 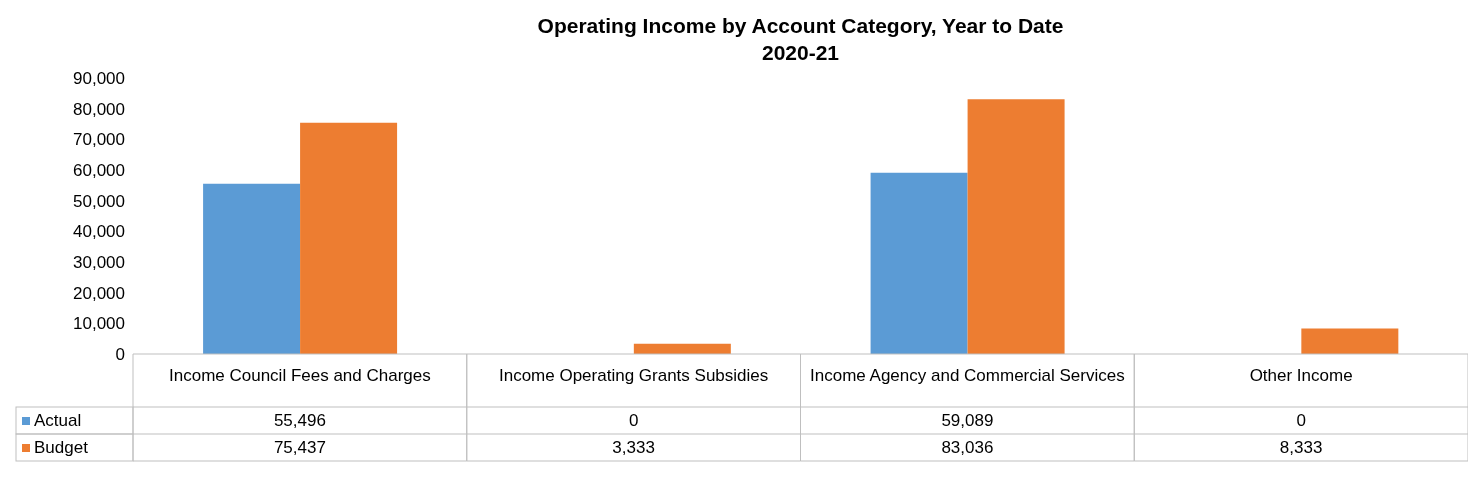 What do you see at coordinates (800, 53) in the screenshot?
I see `chart-subtitle: 2020-21` at bounding box center [800, 53].